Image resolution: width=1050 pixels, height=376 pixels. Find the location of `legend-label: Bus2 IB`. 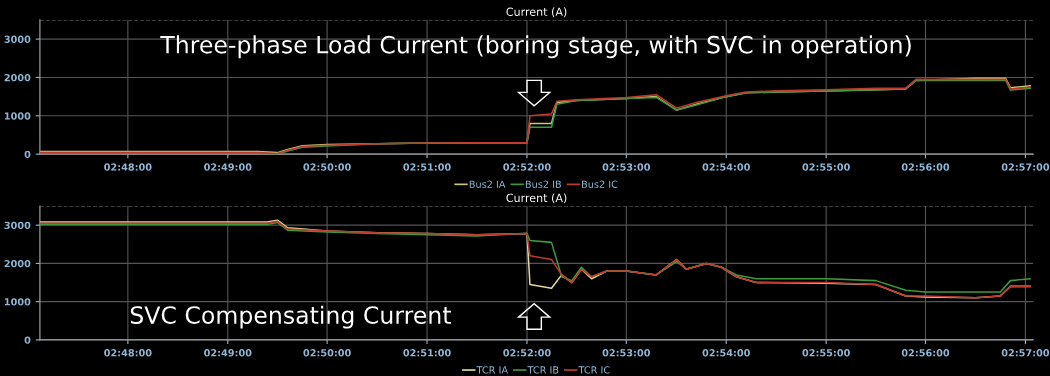

legend-label: Bus2 IB is located at coordinates (543, 184).